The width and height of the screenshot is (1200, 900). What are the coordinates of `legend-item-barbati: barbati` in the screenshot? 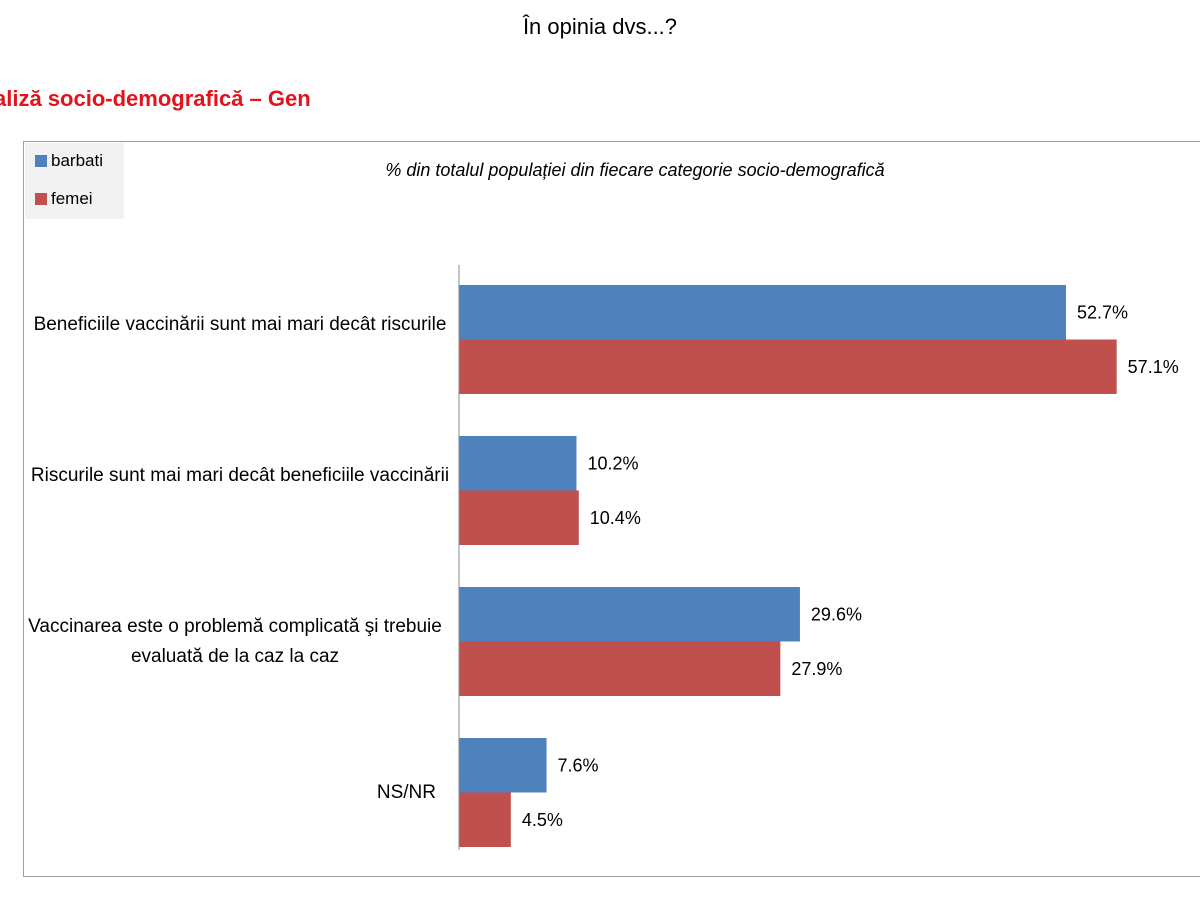 It's located at (69, 161).